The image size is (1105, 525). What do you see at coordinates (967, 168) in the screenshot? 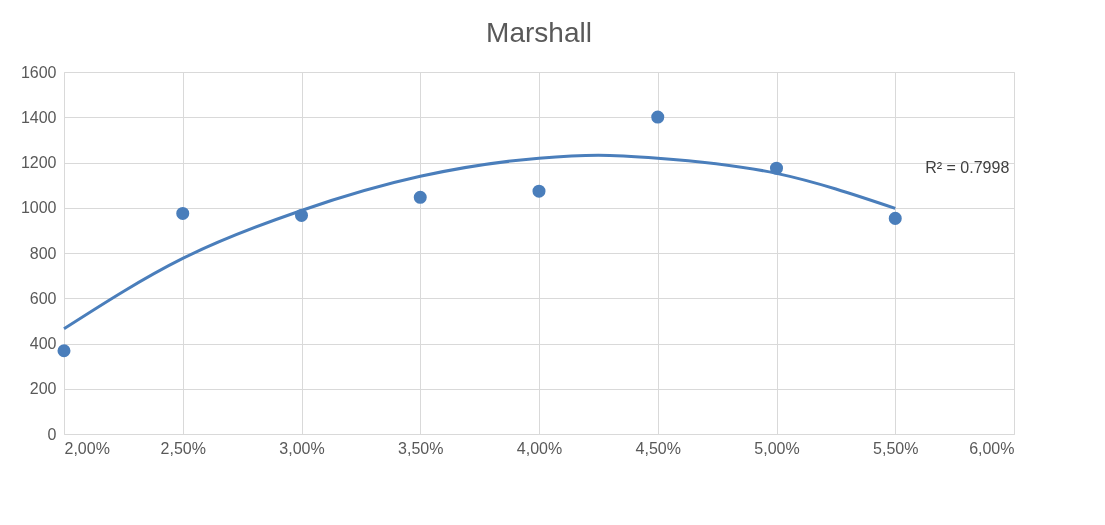
I see `annotation: R² = 0.7998` at bounding box center [967, 168].